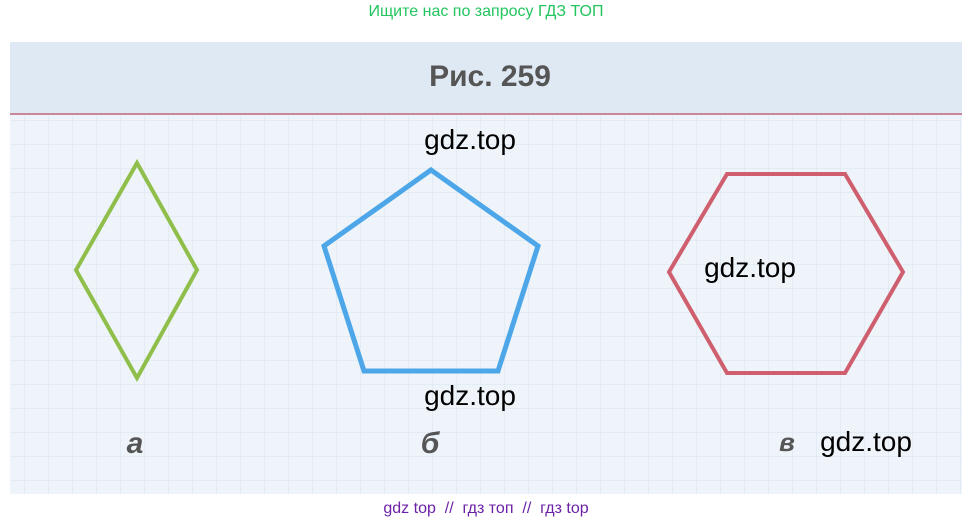 Image resolution: width=972 pixels, height=523 pixels. I want to click on figure-title: Рис. 259, so click(490, 76).